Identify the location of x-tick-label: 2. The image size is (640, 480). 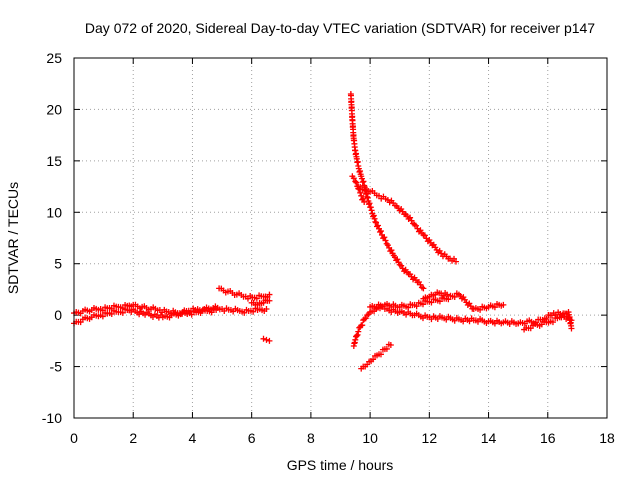
(133, 438).